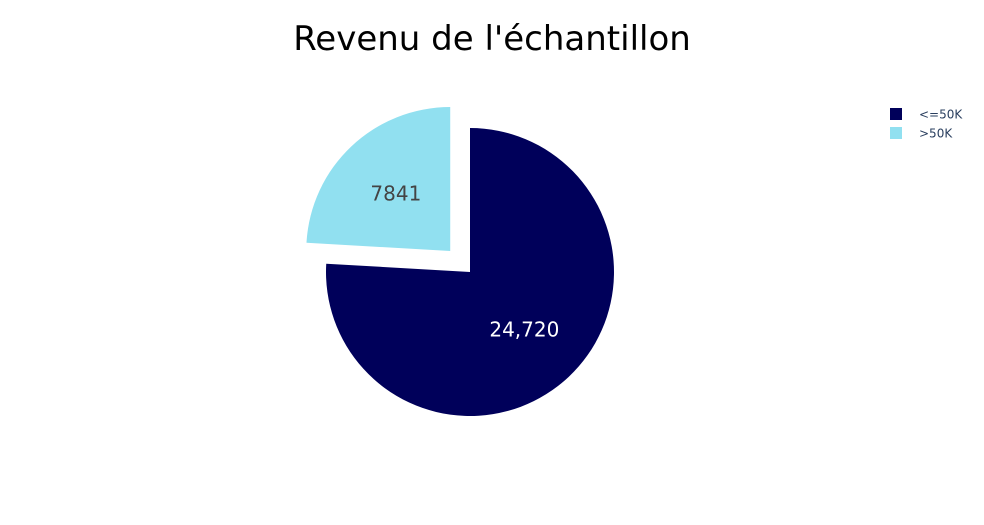  What do you see at coordinates (492, 39) in the screenshot?
I see `chart-title: Revenu de l'échantillon` at bounding box center [492, 39].